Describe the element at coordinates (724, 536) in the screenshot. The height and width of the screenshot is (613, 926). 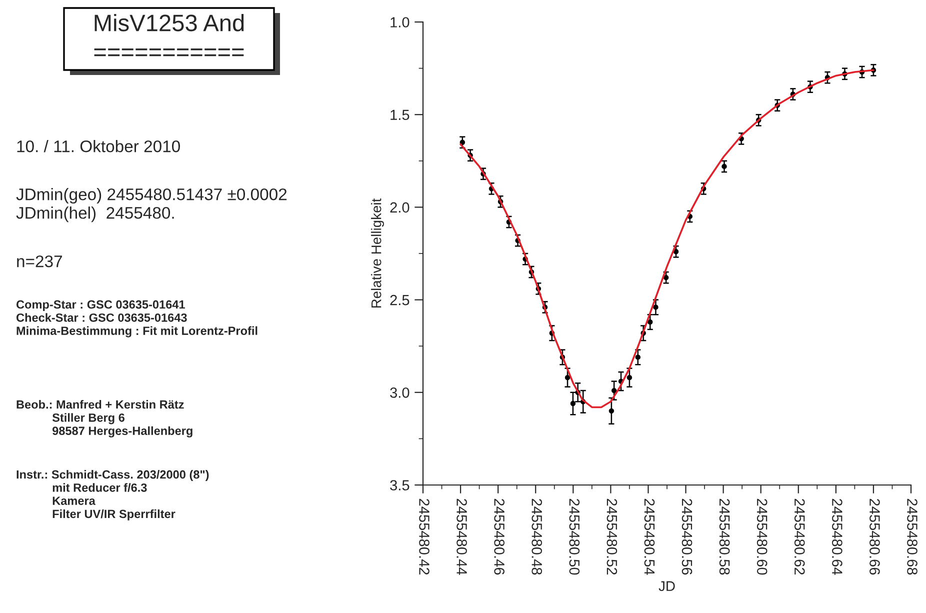
I see `x-tick-label: 2455480.58` at that location.